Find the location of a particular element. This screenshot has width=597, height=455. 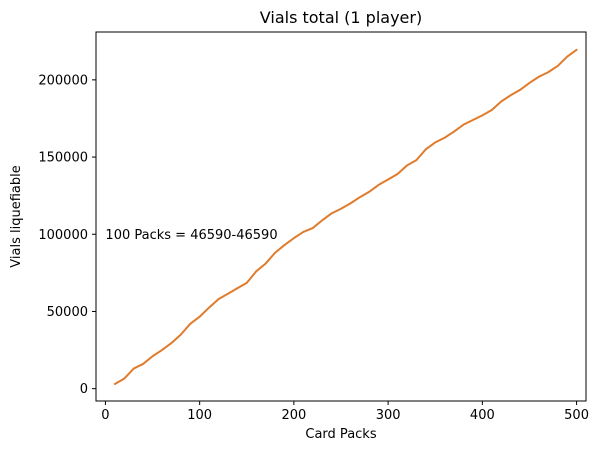

y-tick-label: 200000 is located at coordinates (63, 80).